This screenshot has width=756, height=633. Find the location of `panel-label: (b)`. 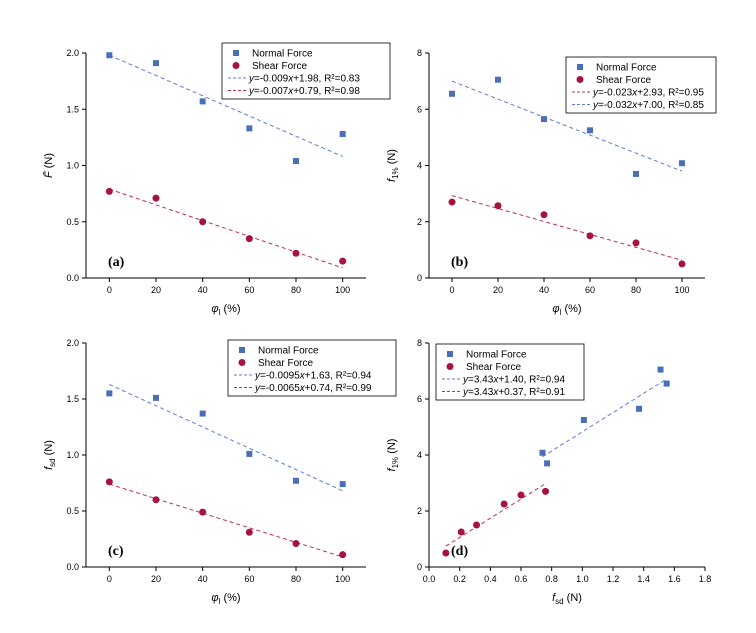

panel-label: (b) is located at coordinates (459, 262).